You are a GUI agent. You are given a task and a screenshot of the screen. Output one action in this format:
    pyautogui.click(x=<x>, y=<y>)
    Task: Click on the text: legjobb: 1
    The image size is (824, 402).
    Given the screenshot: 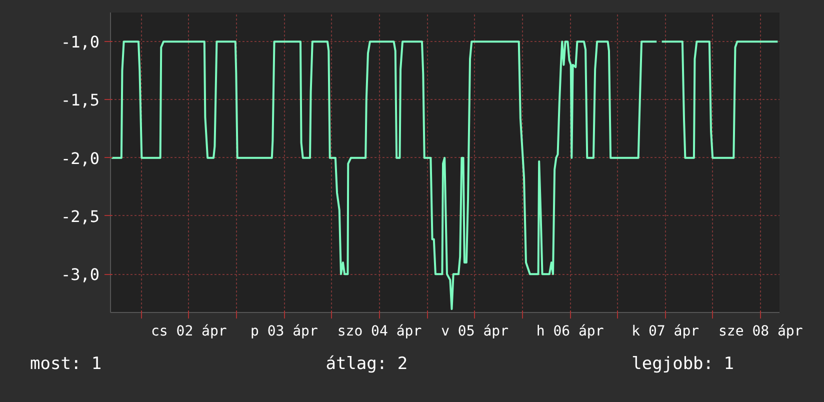 What is the action you would take?
    pyautogui.click(x=683, y=364)
    